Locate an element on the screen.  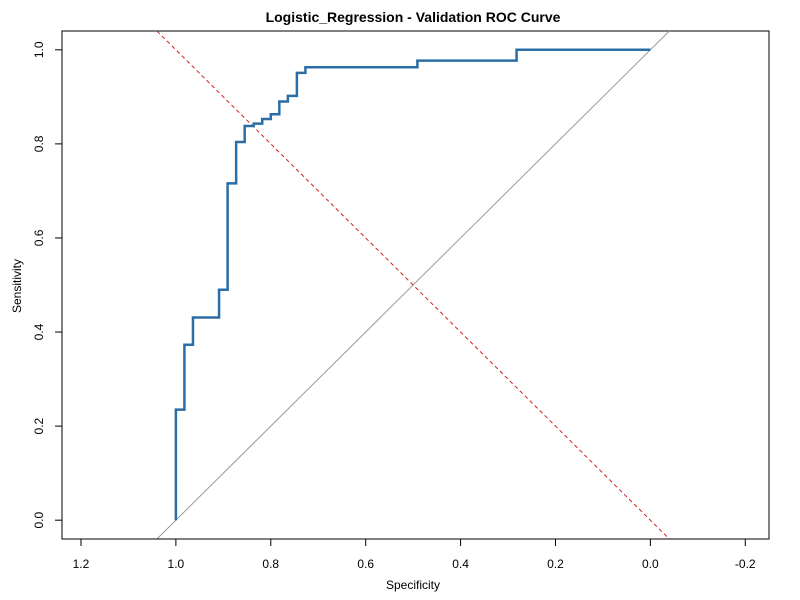
x-axis-label: Specificity is located at coordinates (413, 585).